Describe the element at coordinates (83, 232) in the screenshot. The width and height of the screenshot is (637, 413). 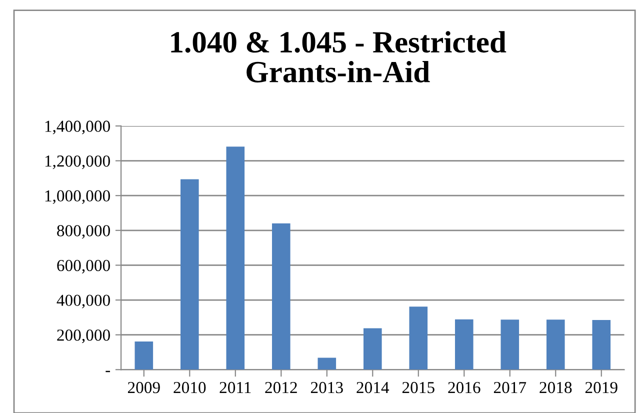
I see `y-tick-label: 800,000` at that location.